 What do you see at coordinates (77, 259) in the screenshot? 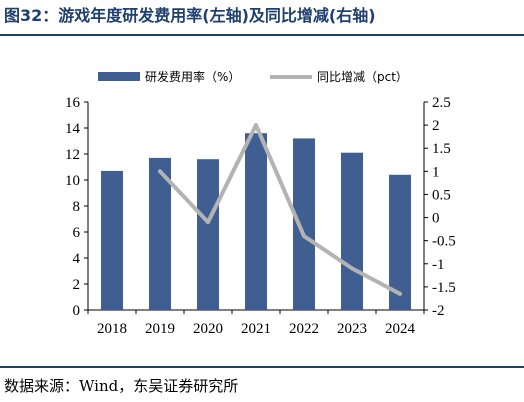
I see `y-left-tick-label: 4` at bounding box center [77, 259].